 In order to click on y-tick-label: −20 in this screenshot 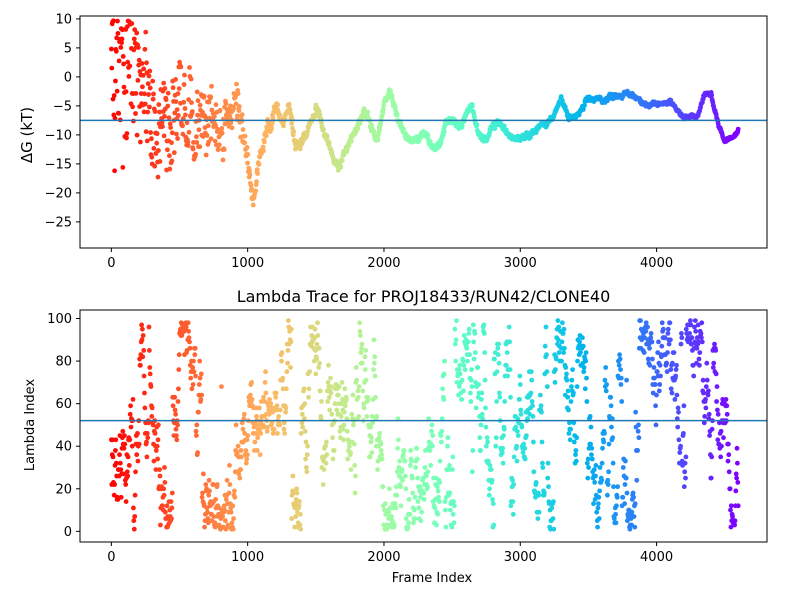, I will do `click(58, 193)`.